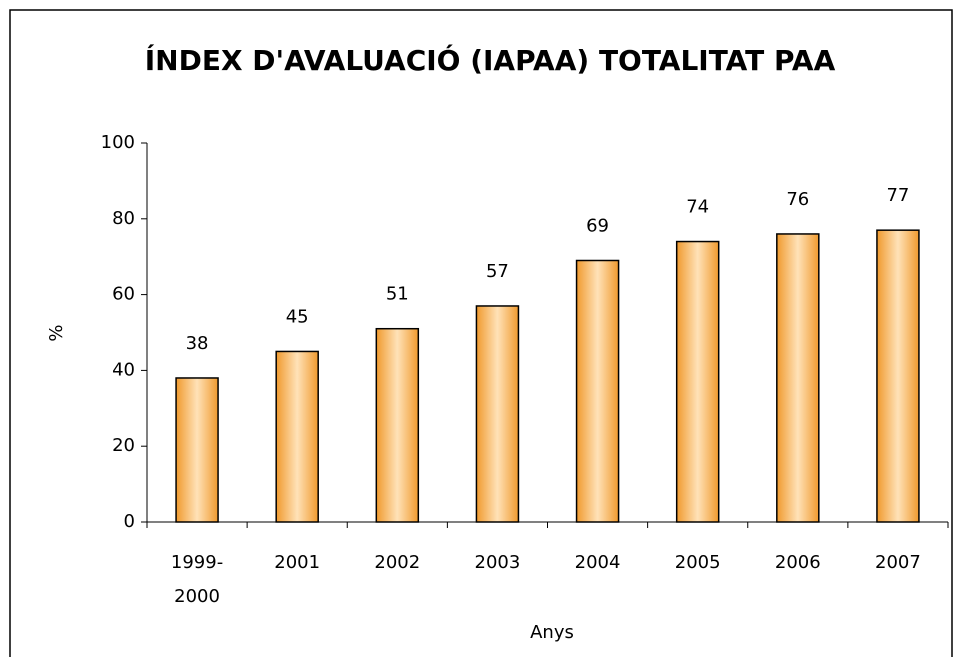 This screenshot has height=657, width=962. What do you see at coordinates (56, 332) in the screenshot?
I see `y-axis-label: %` at bounding box center [56, 332].